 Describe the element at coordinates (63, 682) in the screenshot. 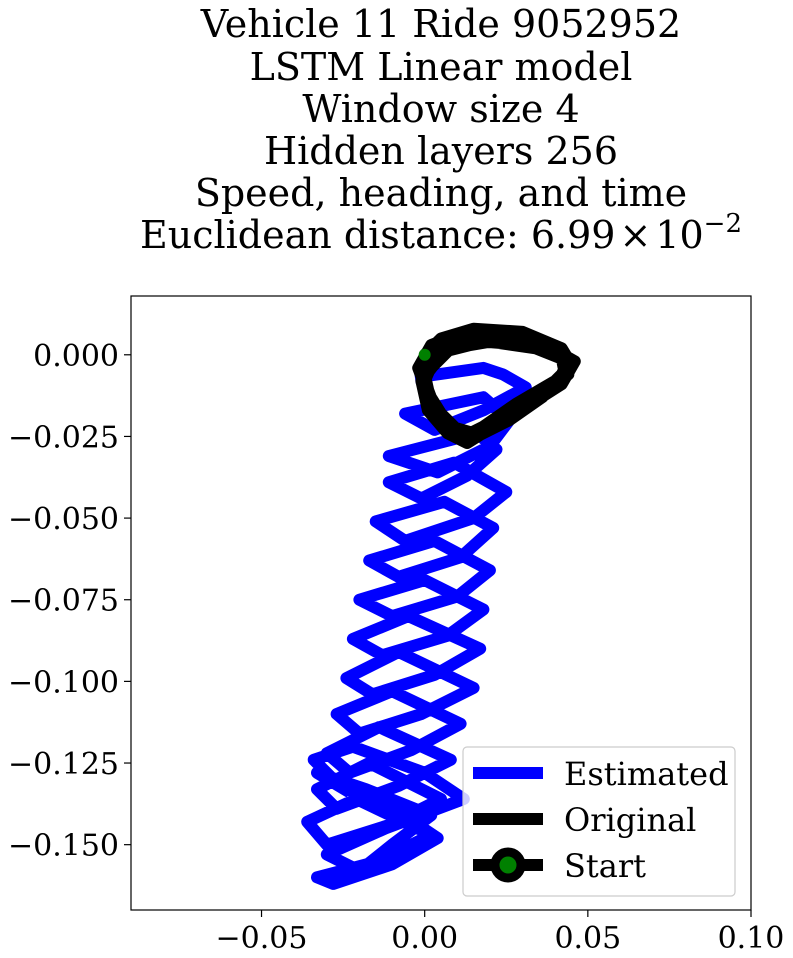

I see `y-tick-label: −0.100` at that location.